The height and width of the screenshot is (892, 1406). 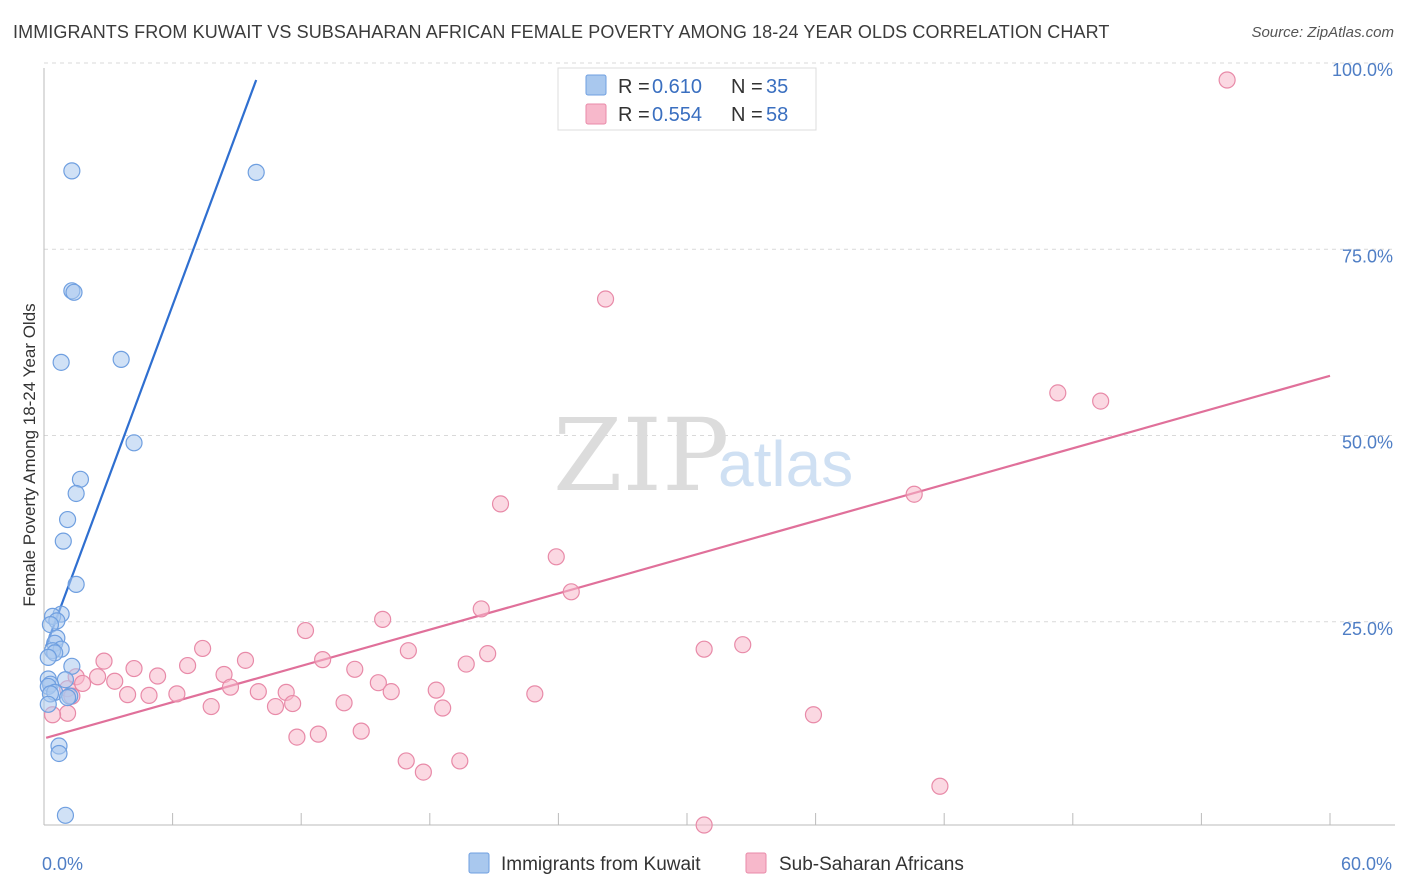 What do you see at coordinates (1367, 256) in the screenshot?
I see `y-tick-label: 75.0%` at bounding box center [1367, 256].